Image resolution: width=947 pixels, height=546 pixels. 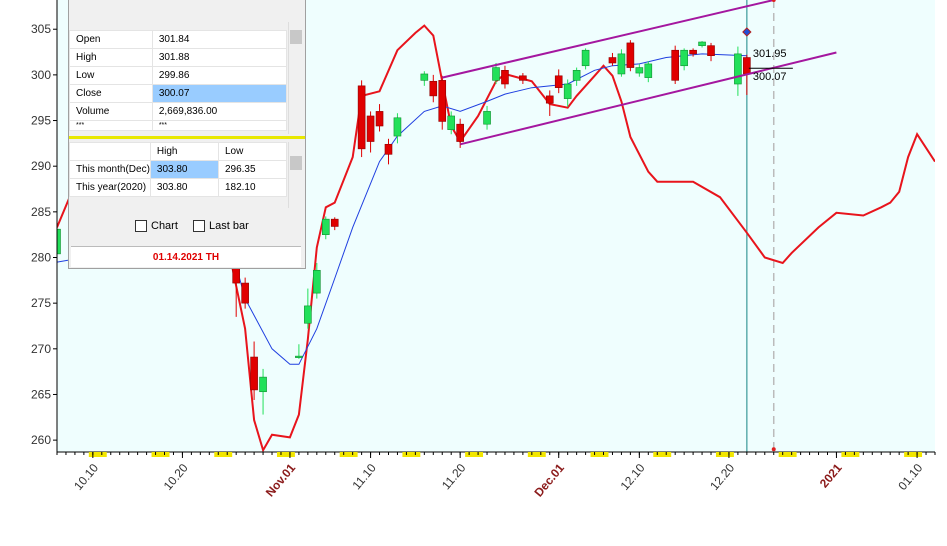 What do you see at coordinates (219, 57) in the screenshot?
I see `cell: 301.88` at bounding box center [219, 57].